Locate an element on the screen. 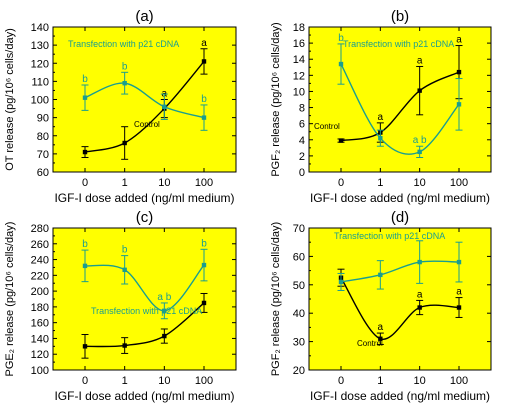 Image resolution: width=506 pixels, height=412 pixels. panel-label: (b) is located at coordinates (400, 16).